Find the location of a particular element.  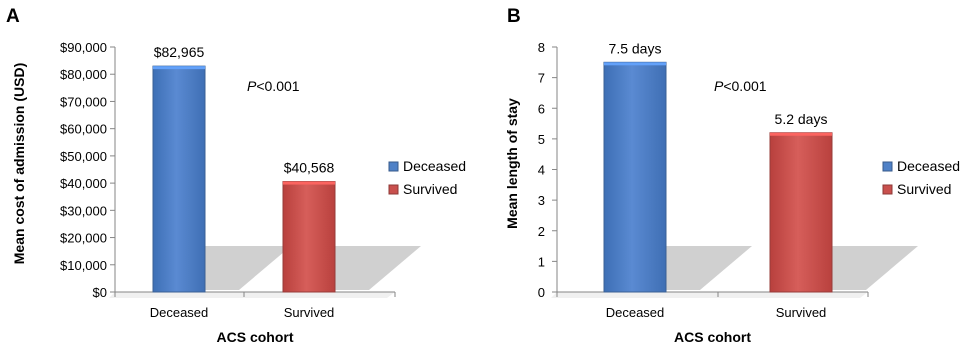

y-tick-label: 8 is located at coordinates (541, 47).